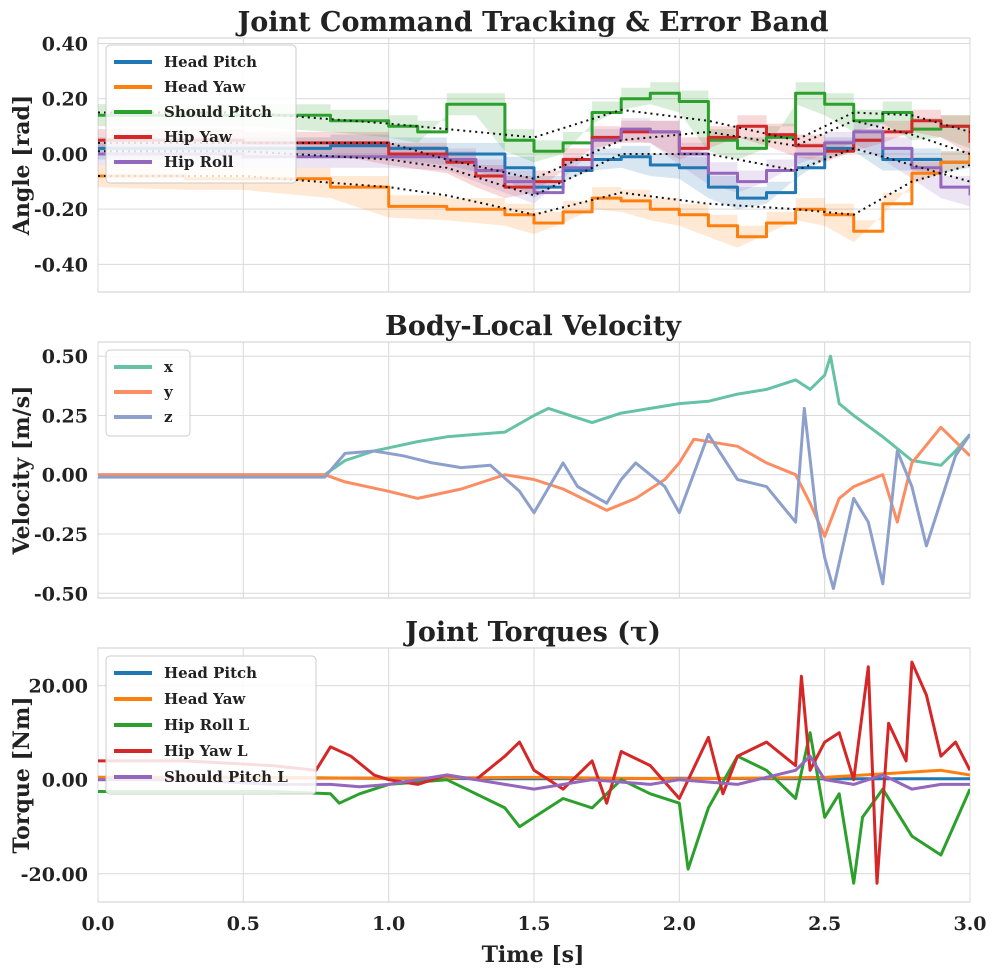  I want to click on y-tick-label: -0.50, so click(61, 594).